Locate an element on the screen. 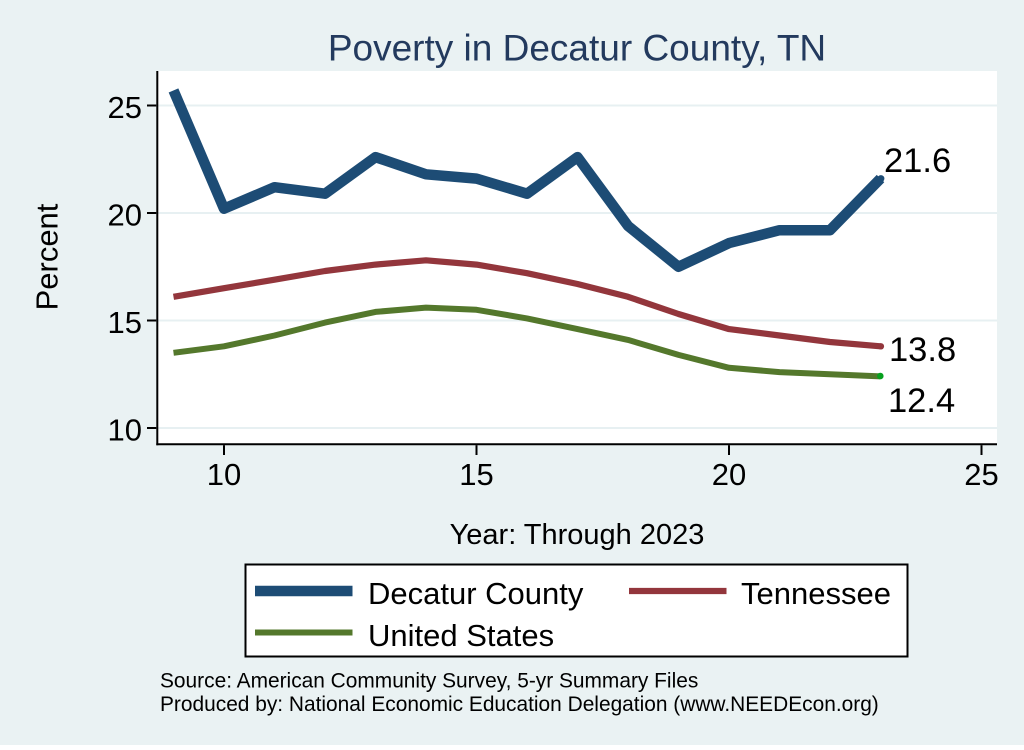 Image resolution: width=1024 pixels, height=750 pixels. svg-text: United States is located at coordinates (461, 635).